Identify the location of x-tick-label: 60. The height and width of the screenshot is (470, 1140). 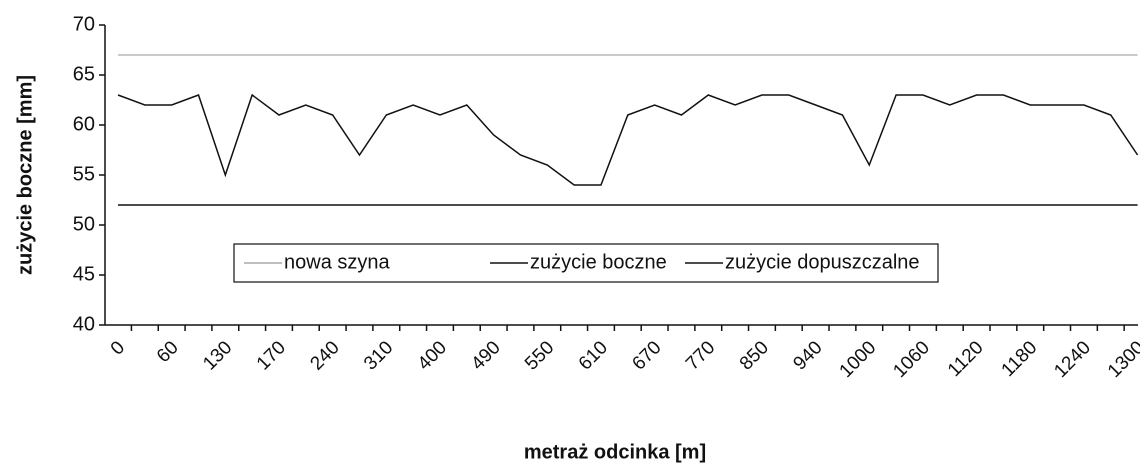
(168, 352).